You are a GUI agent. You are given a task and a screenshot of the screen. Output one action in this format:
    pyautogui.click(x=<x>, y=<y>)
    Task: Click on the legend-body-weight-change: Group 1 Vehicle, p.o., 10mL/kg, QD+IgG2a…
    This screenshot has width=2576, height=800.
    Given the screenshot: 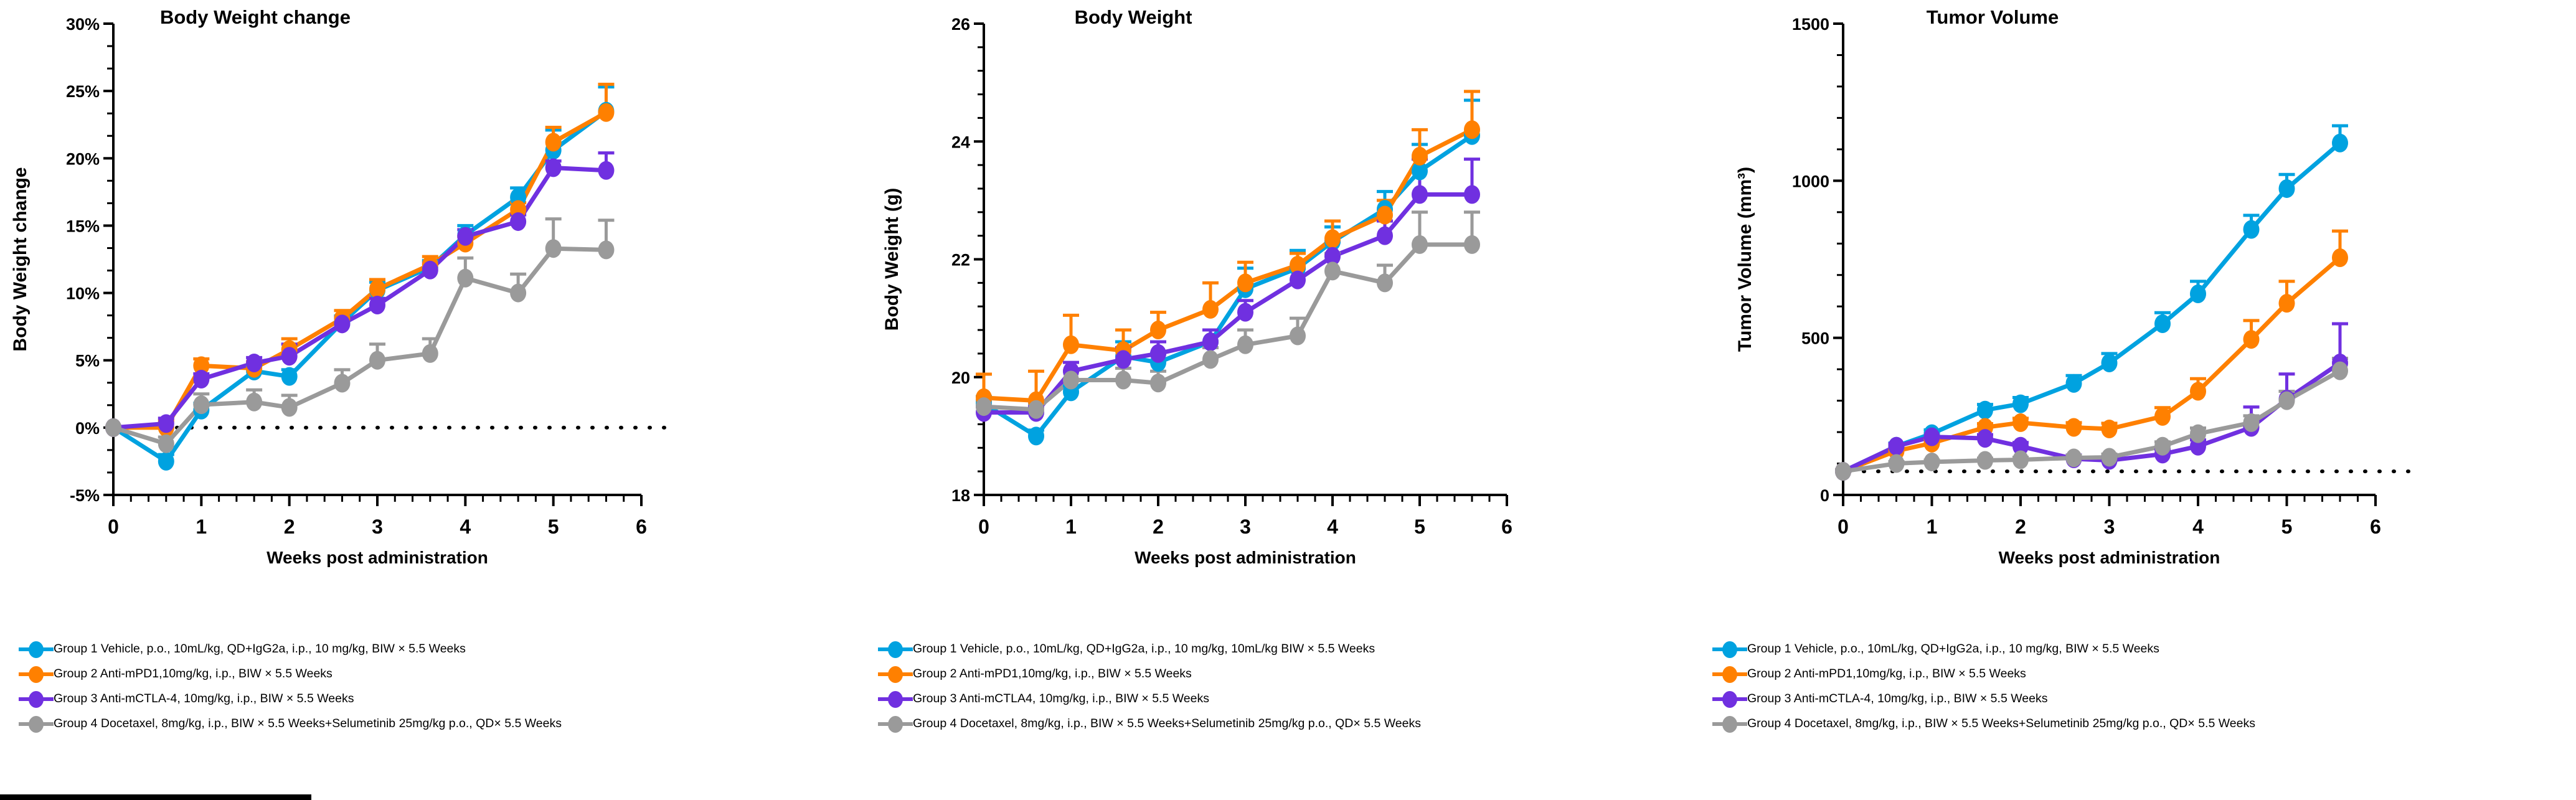 What is the action you would take?
    pyautogui.click(x=290, y=686)
    